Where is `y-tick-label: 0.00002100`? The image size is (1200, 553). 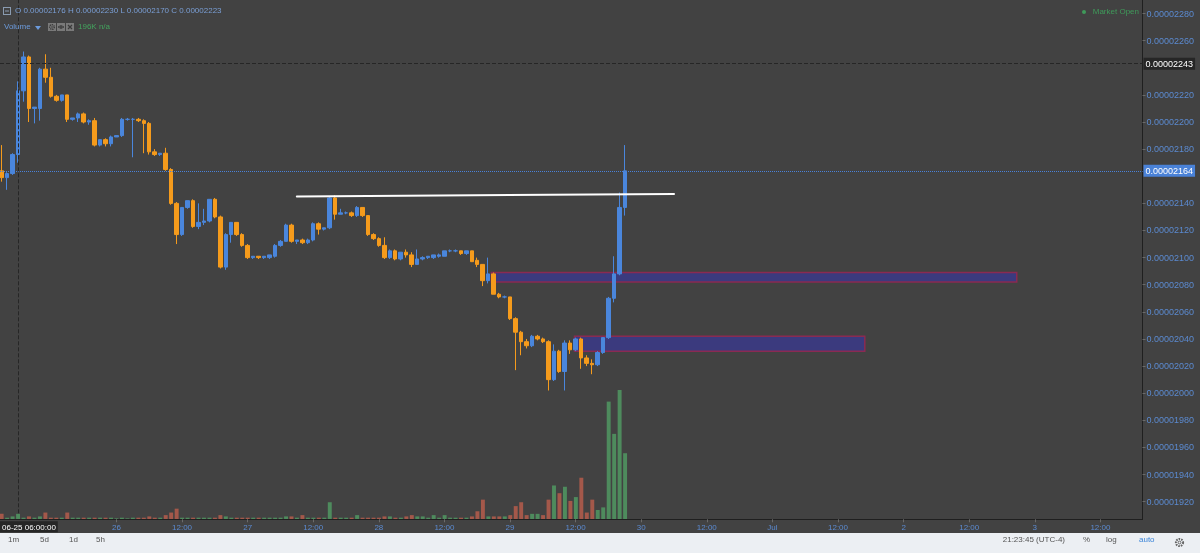
y-tick-label: 0.00002100 is located at coordinates (1170, 257).